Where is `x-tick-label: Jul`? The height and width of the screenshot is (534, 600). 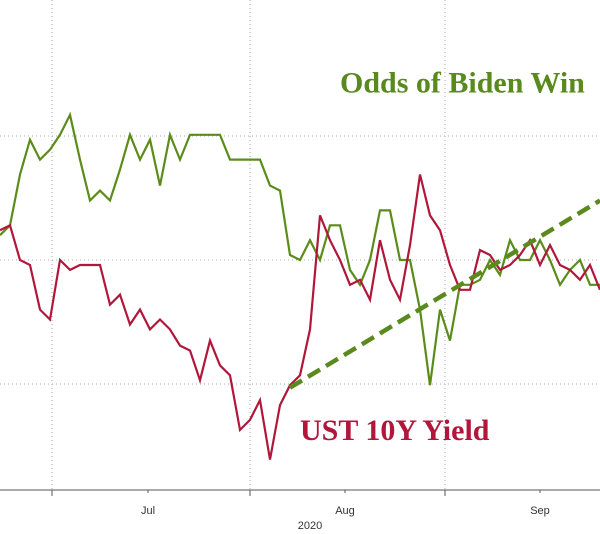
x-tick-label: Jul is located at coordinates (148, 511).